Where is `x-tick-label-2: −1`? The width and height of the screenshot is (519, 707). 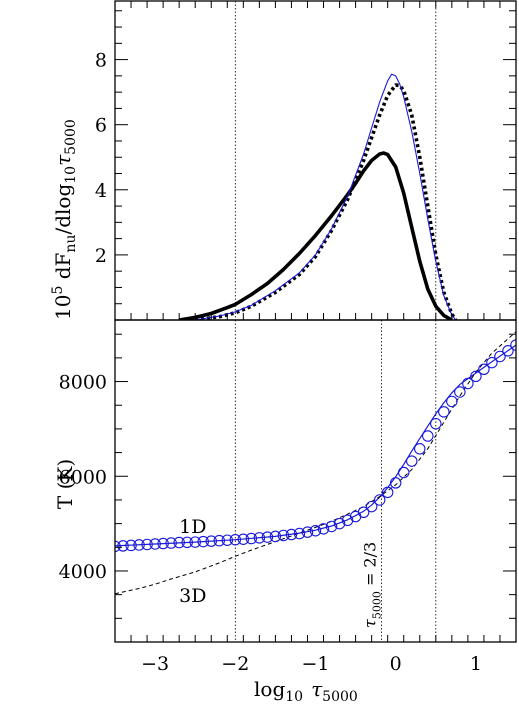 x-tick-label-2: −1 is located at coordinates (315, 664).